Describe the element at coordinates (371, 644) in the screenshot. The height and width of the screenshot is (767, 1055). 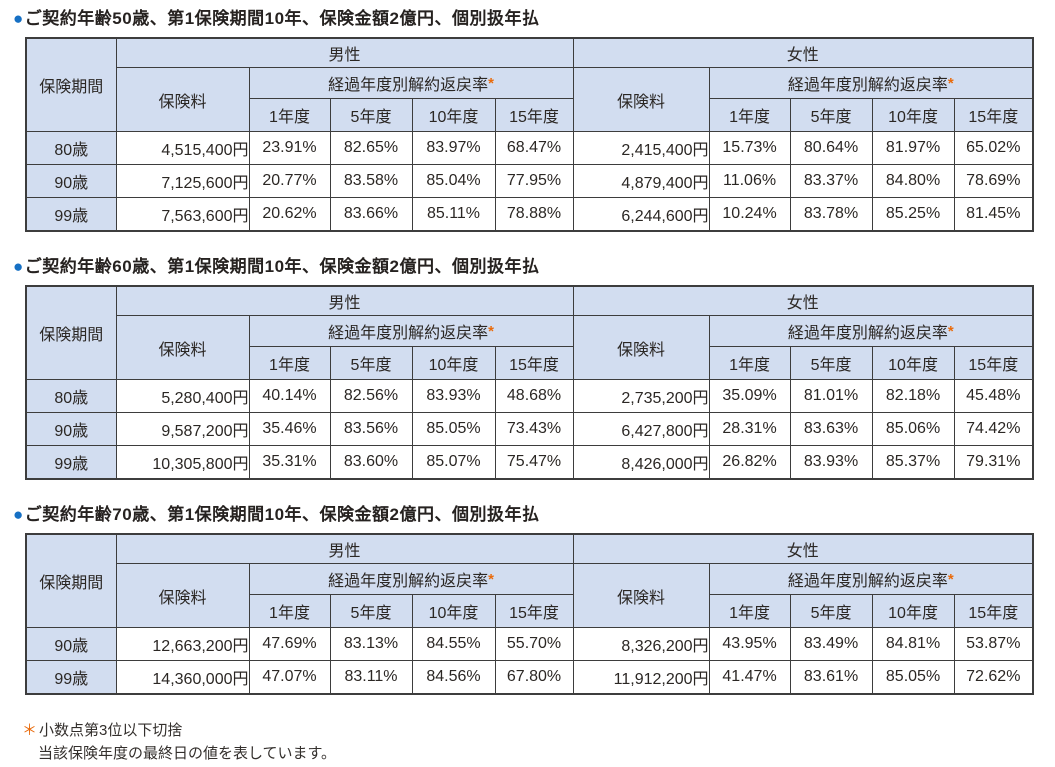
I see `rate-cell-male-1: 83.13%` at that location.